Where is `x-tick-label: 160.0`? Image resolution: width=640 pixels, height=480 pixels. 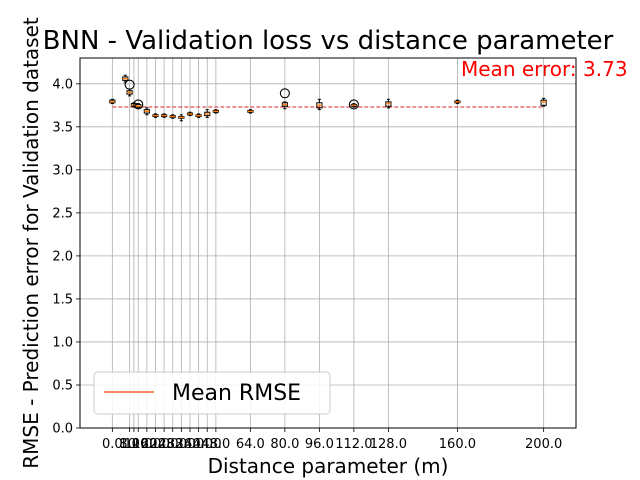 x-tick-label: 160.0 is located at coordinates (457, 444).